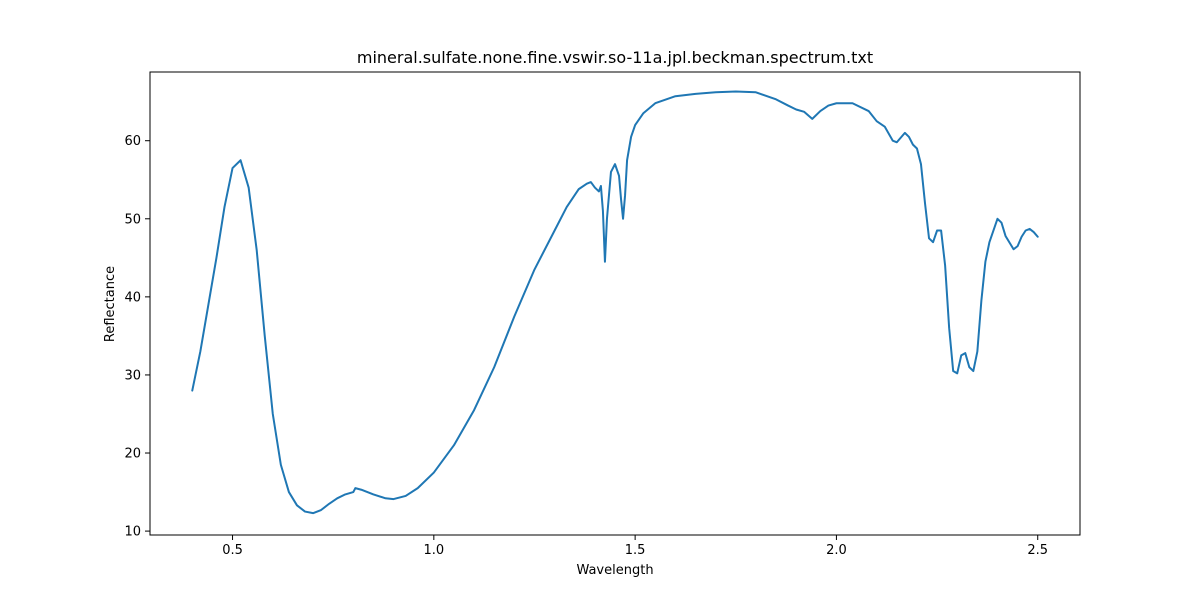  Describe the element at coordinates (132, 141) in the screenshot. I see `y-tick-label: 60` at that location.